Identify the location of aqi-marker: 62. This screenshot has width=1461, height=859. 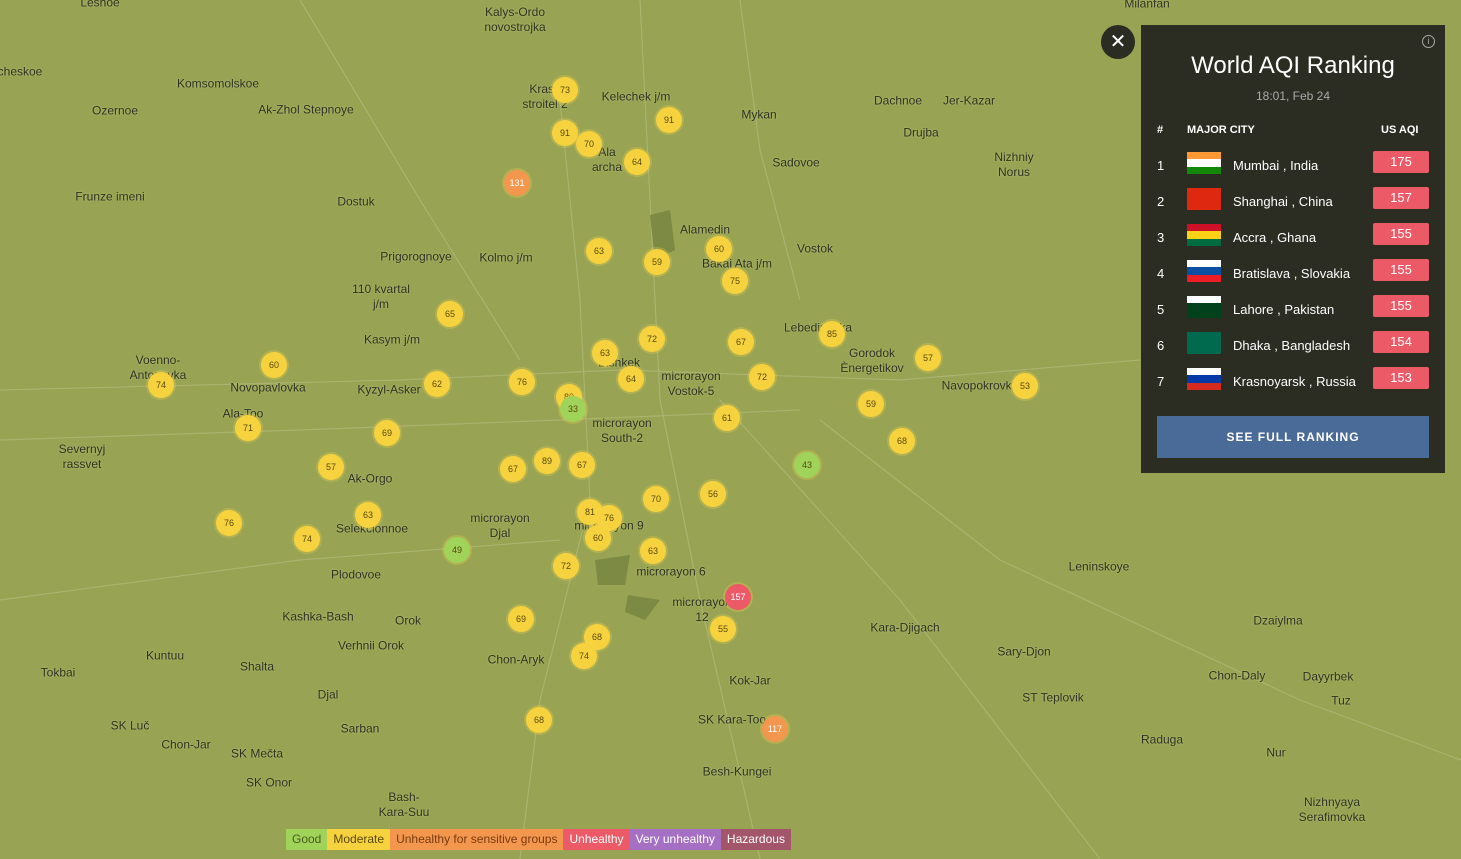
(437, 384).